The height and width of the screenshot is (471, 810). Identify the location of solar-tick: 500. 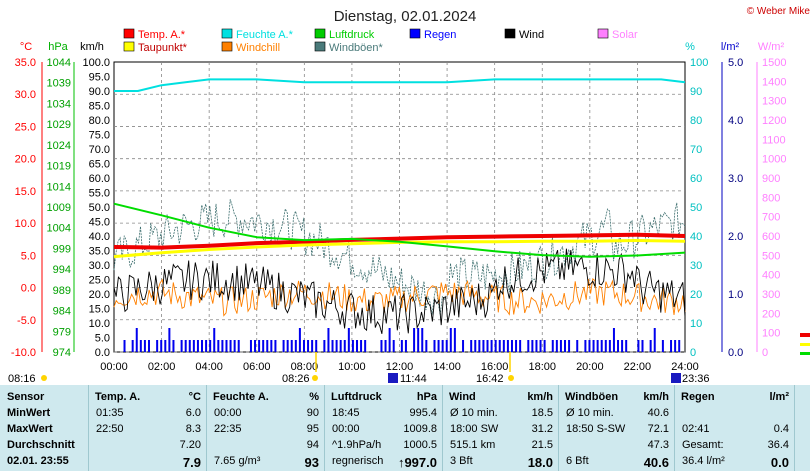
(771, 256).